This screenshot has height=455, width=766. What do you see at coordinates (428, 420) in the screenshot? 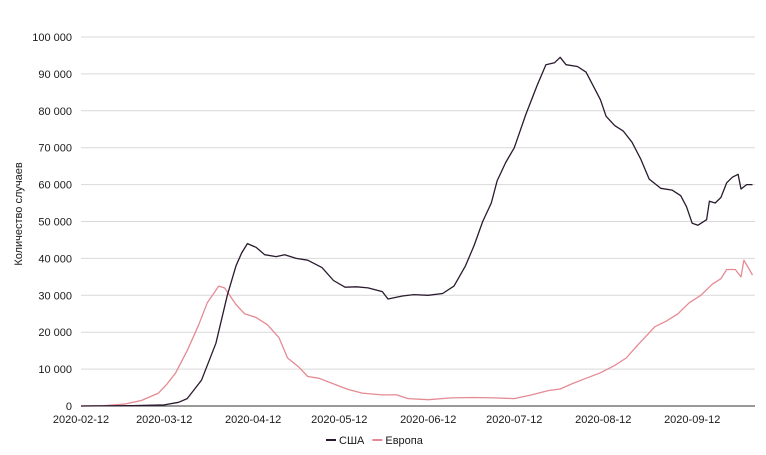
I see `x-tick-label: 2020-06-12` at bounding box center [428, 420].